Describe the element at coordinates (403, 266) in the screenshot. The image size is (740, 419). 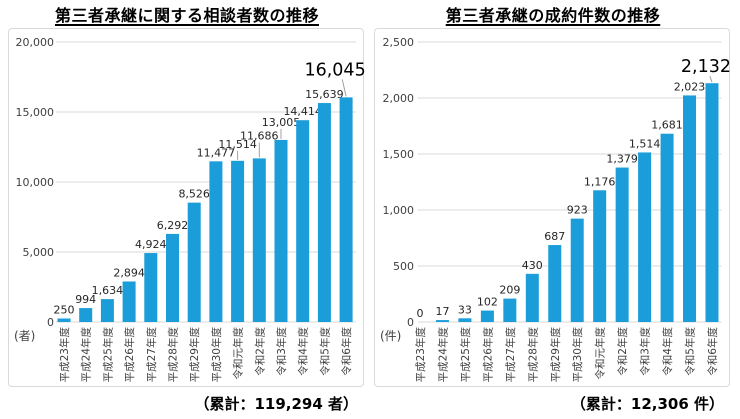
I see `y-tick-label: 500` at that location.